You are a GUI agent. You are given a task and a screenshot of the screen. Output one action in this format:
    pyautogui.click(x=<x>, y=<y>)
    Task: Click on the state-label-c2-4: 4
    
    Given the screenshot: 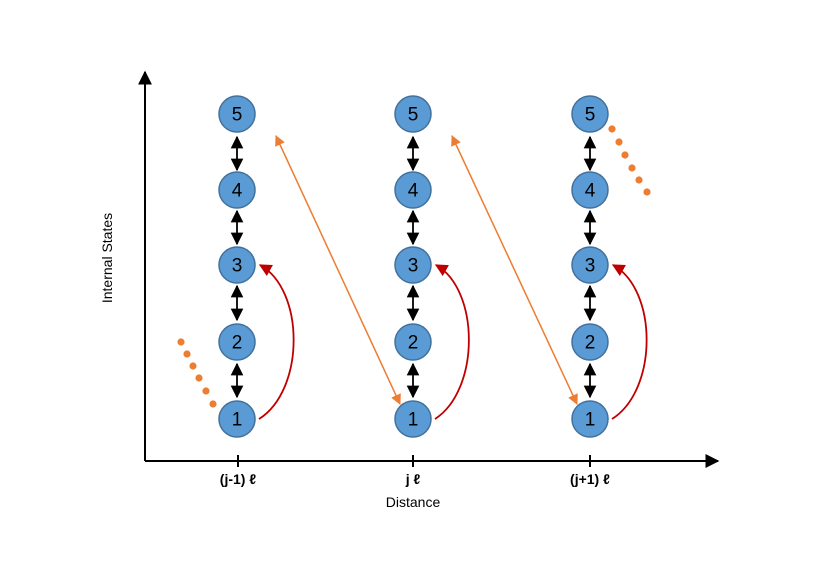 What is the action you would take?
    pyautogui.click(x=413, y=191)
    